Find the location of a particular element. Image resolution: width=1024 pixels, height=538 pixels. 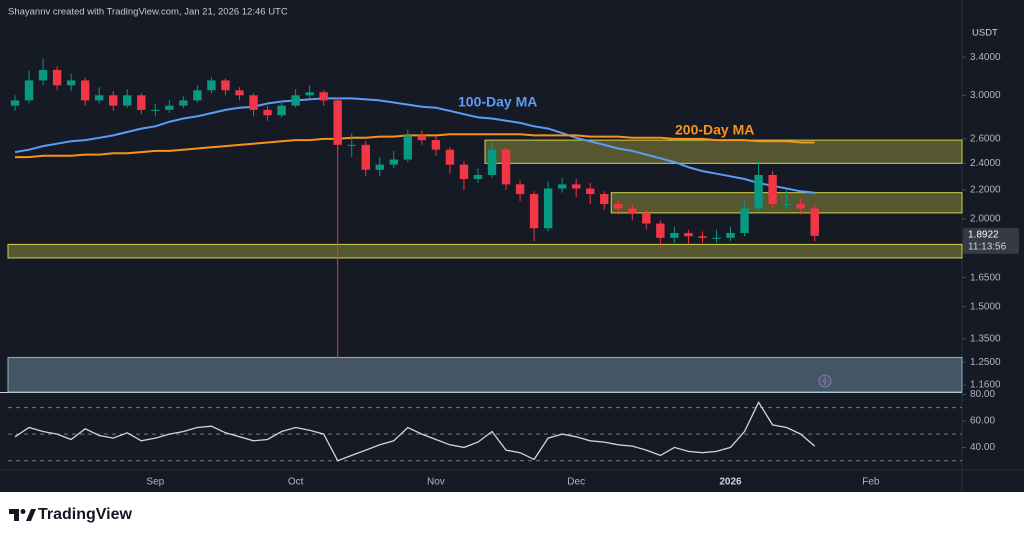

y-tick-label: 80.00 is located at coordinates (982, 394).